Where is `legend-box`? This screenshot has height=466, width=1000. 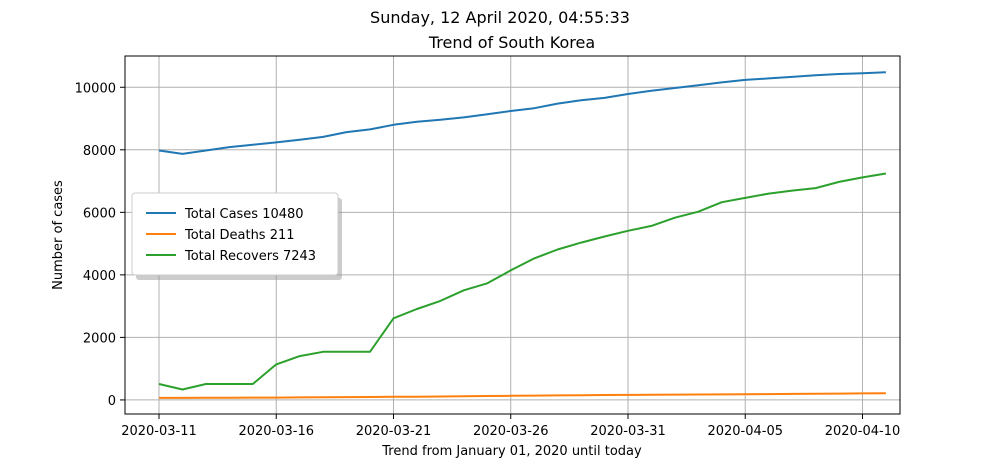
legend-box is located at coordinates (235, 234).